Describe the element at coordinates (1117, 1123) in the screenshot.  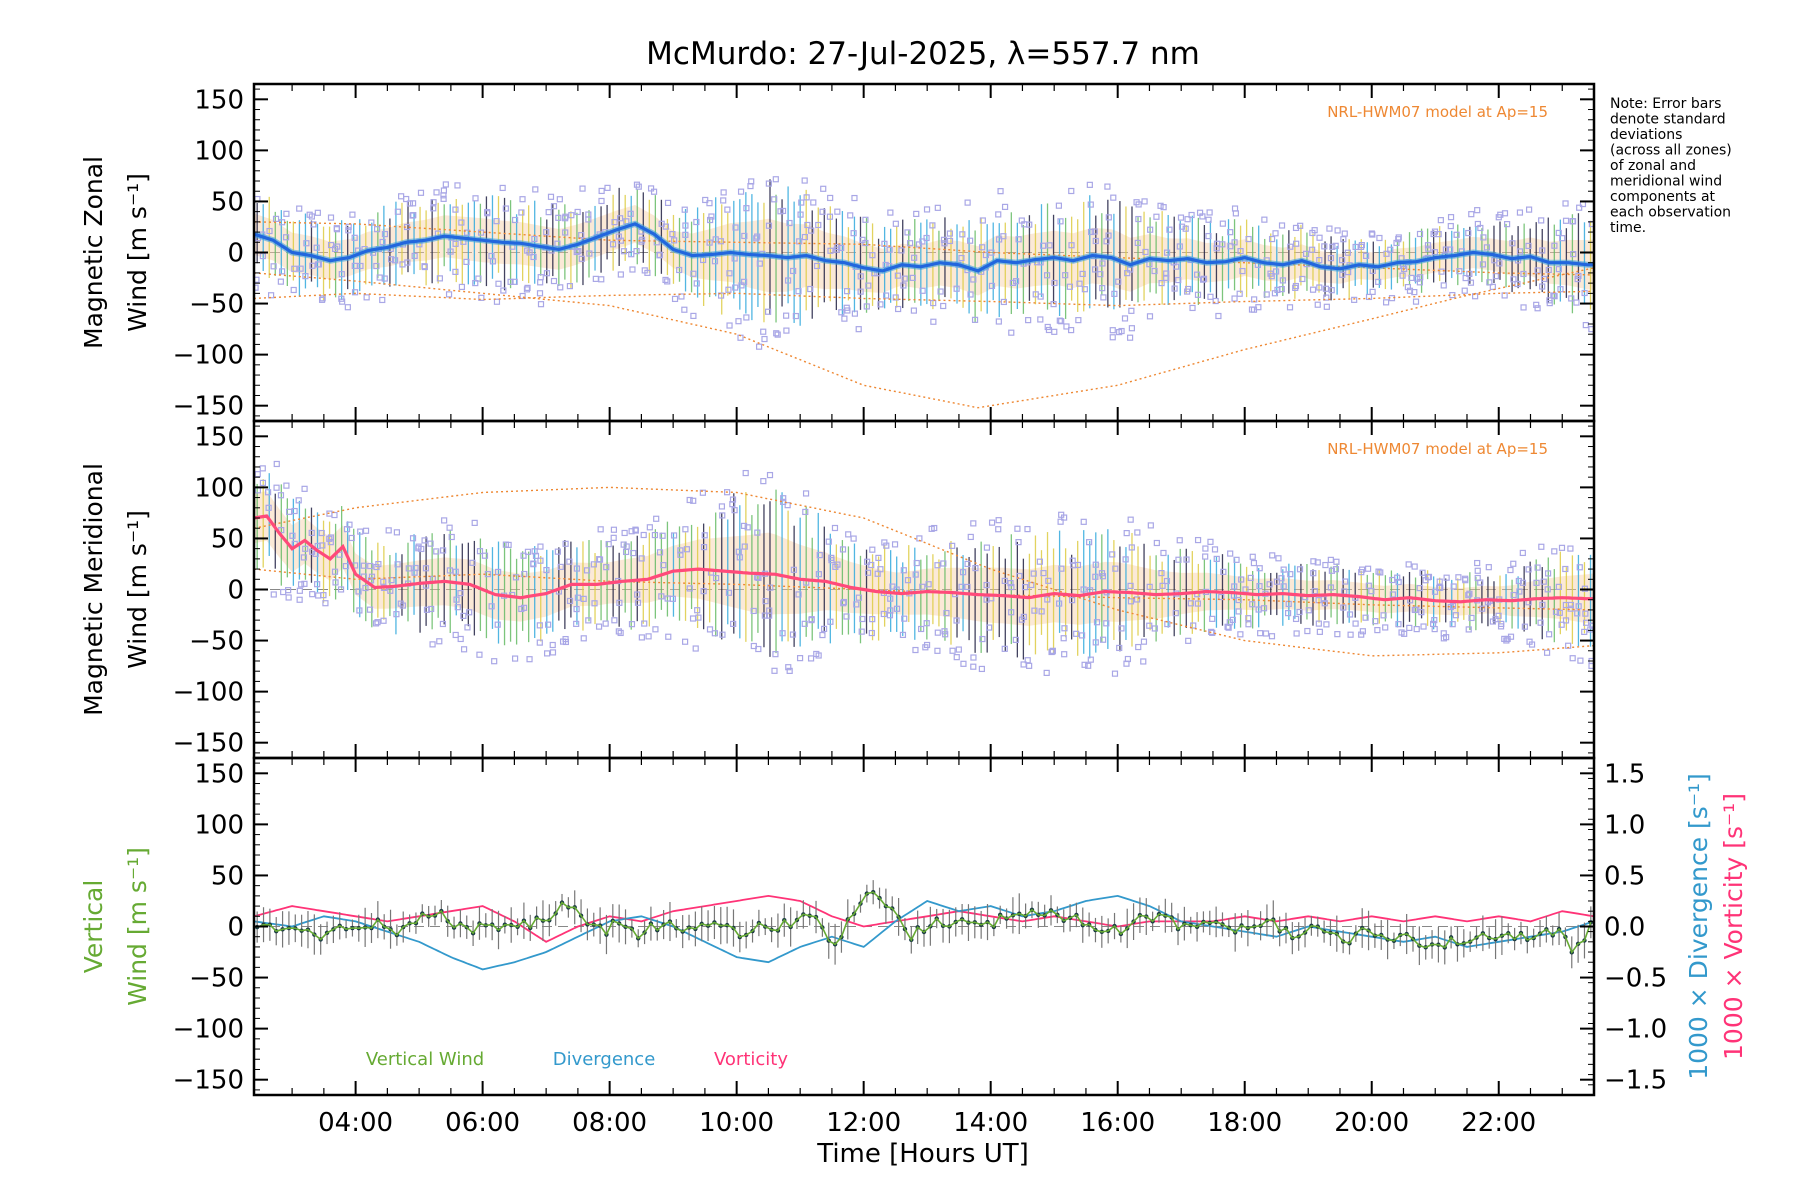
I see `x-tick-label: 16:00` at that location.